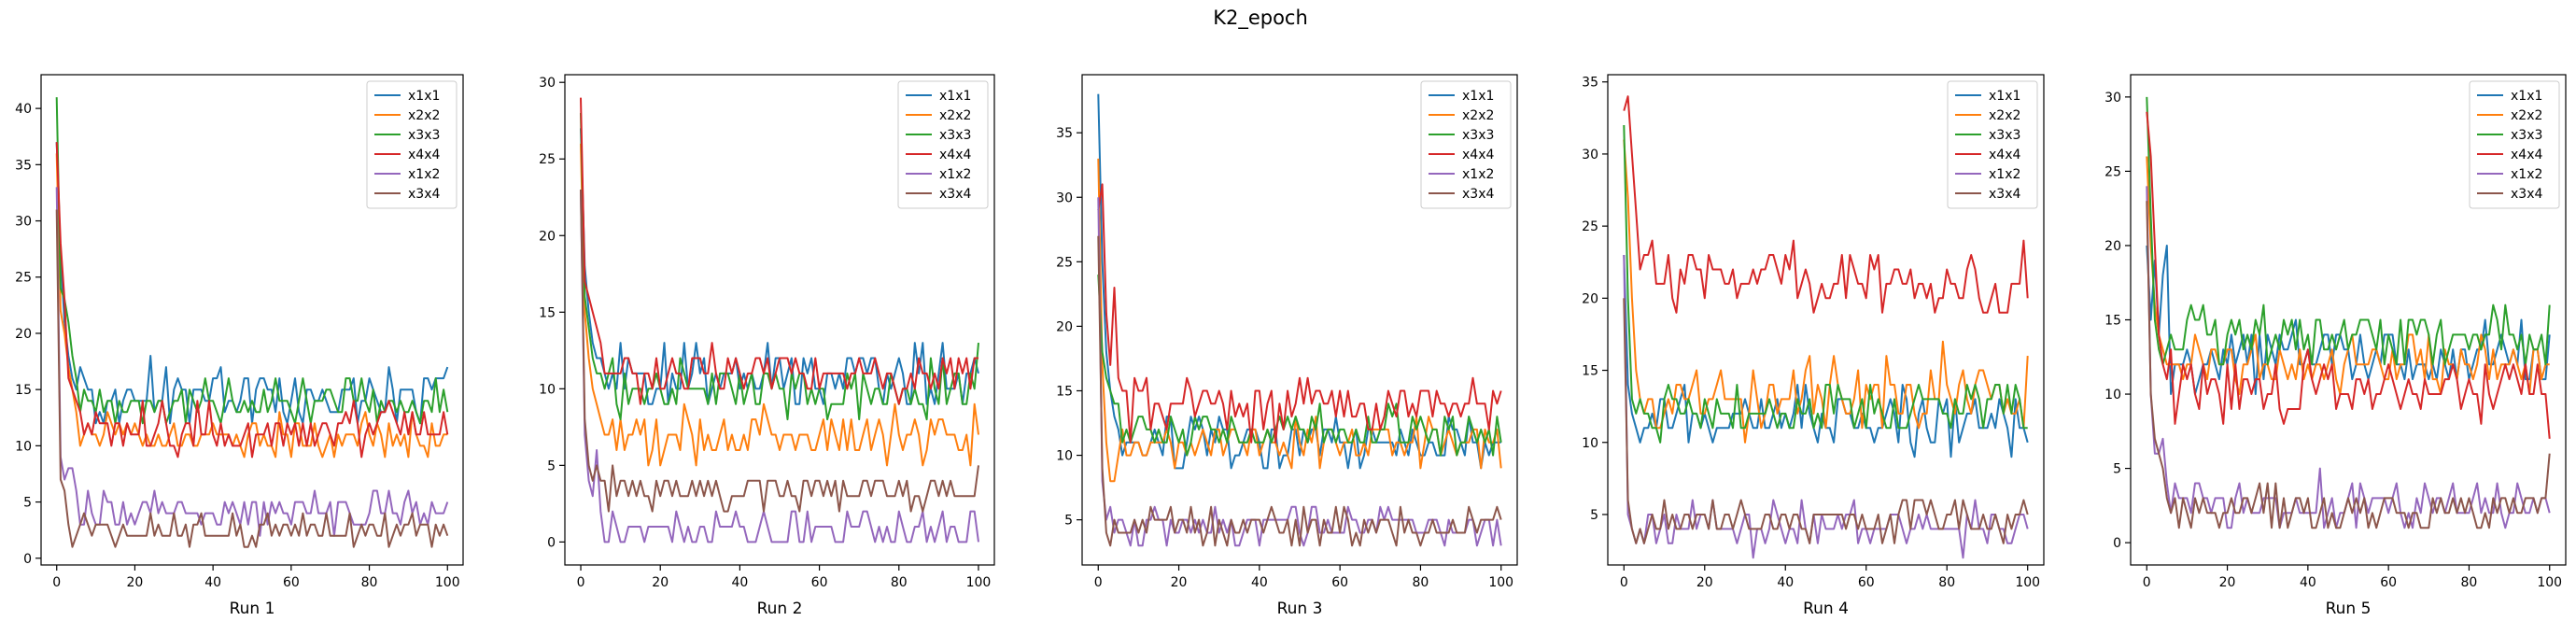  What do you see at coordinates (1946, 582) in the screenshot?
I see `x-tick-label: 80` at bounding box center [1946, 582].